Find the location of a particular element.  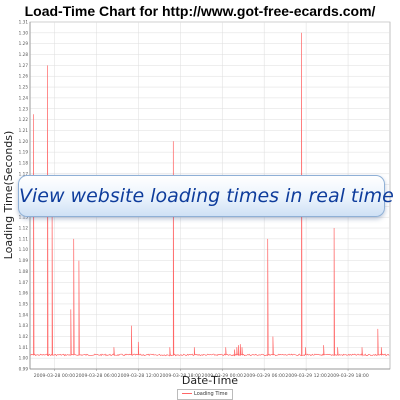

y-tick-label: 1.08 is located at coordinates (24, 271).